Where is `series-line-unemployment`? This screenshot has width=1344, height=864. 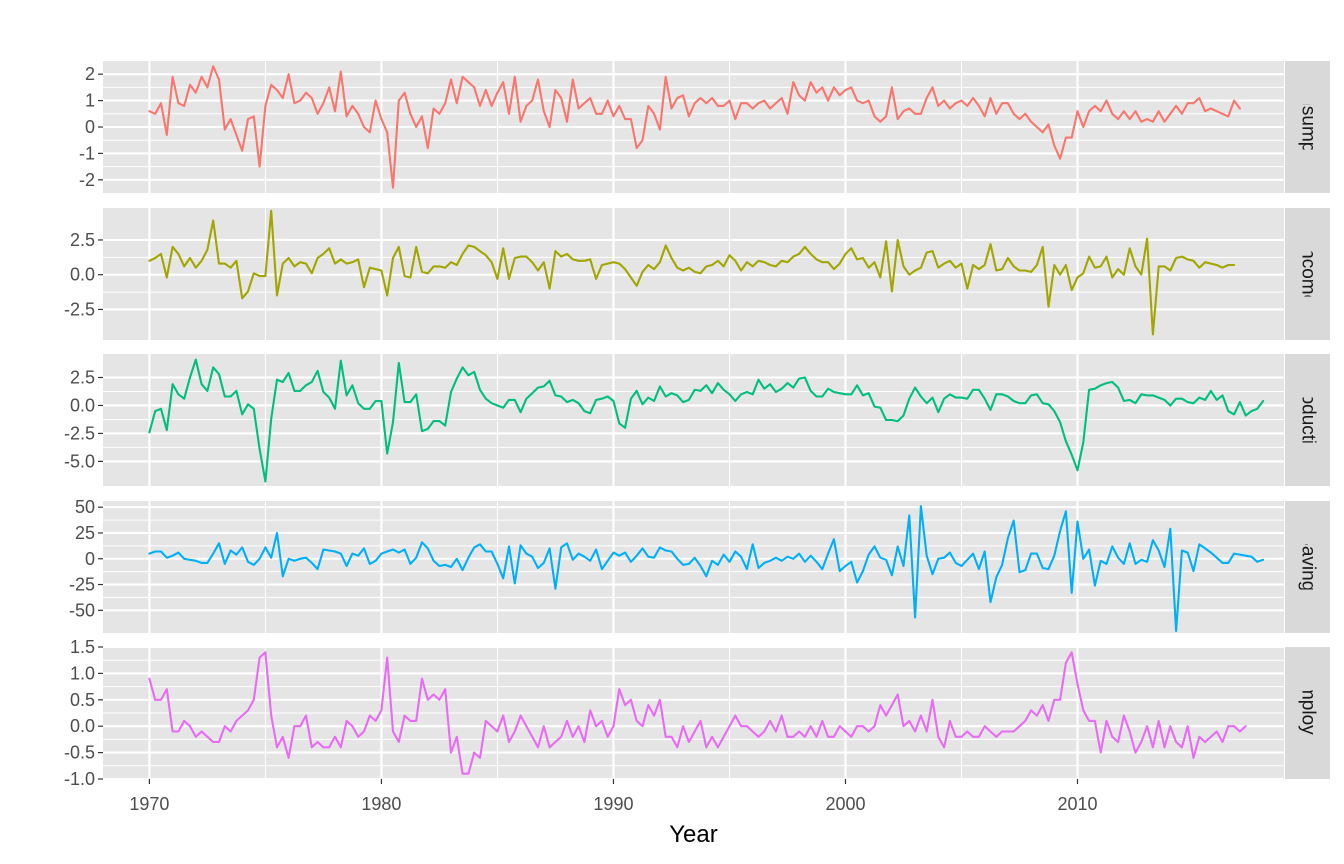 series-line-unemployment is located at coordinates (697, 713).